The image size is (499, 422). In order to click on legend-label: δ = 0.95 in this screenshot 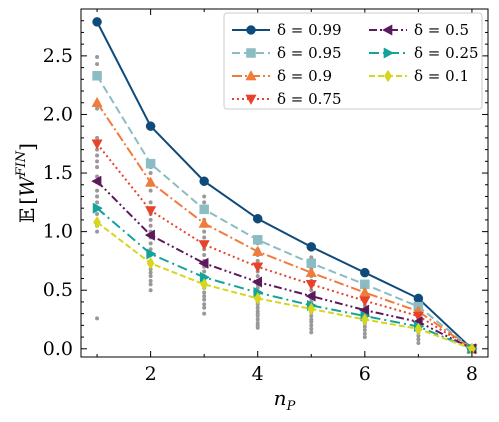, I will do `click(309, 53)`.